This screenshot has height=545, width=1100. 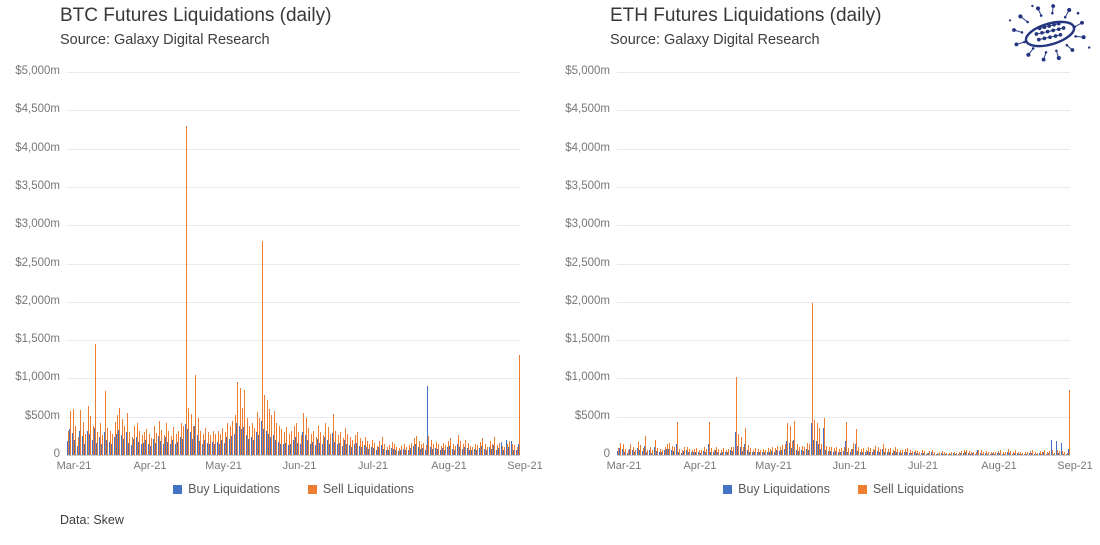 What do you see at coordinates (37, 109) in the screenshot?
I see `y-axis-tick-label: $4,500m` at bounding box center [37, 109].